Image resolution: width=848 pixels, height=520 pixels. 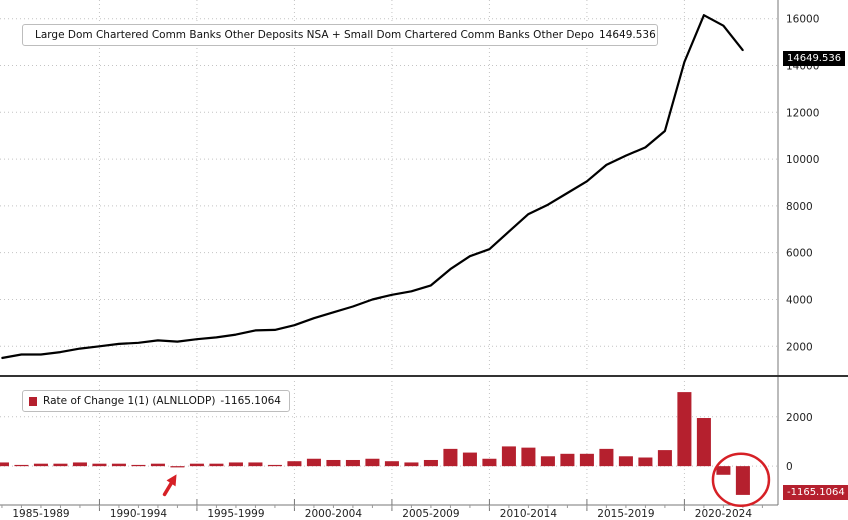 What do you see at coordinates (33, 401) in the screenshot?
I see `bar-legend-swatch` at bounding box center [33, 401].